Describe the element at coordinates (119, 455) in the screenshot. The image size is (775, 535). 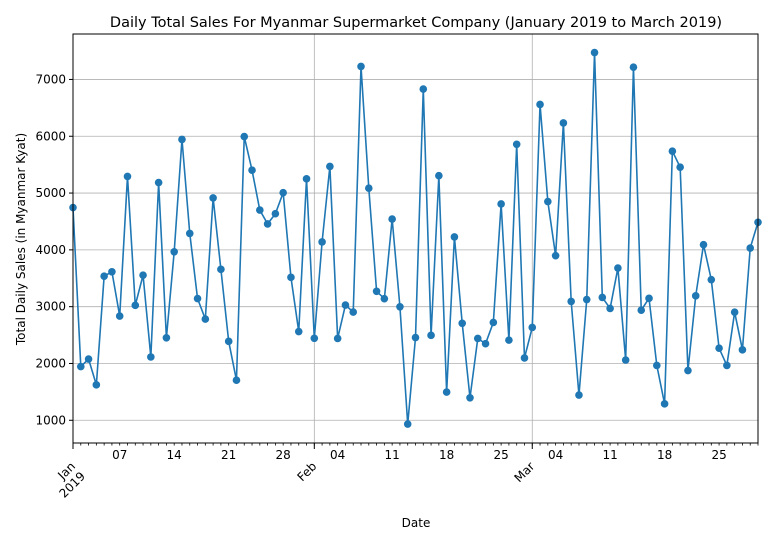
I see `x-tick-label: 07` at that location.